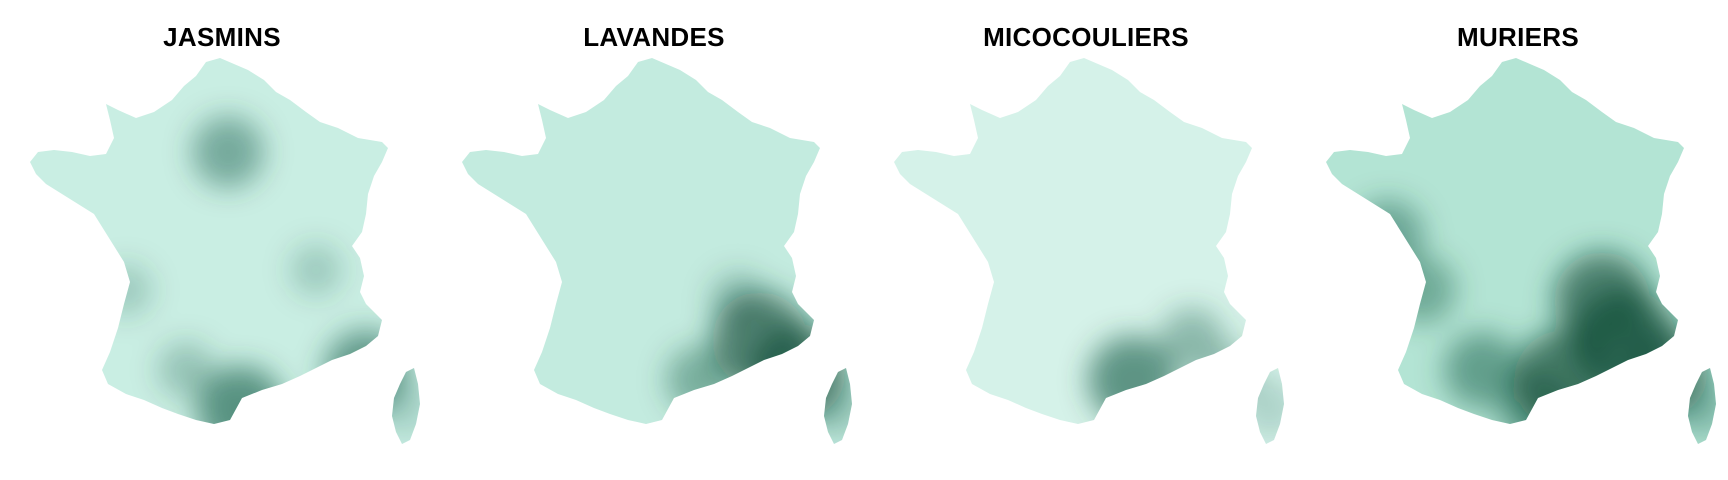 The width and height of the screenshot is (1728, 480). I want to click on hotspot-nice-coast, so click(1230, 372).